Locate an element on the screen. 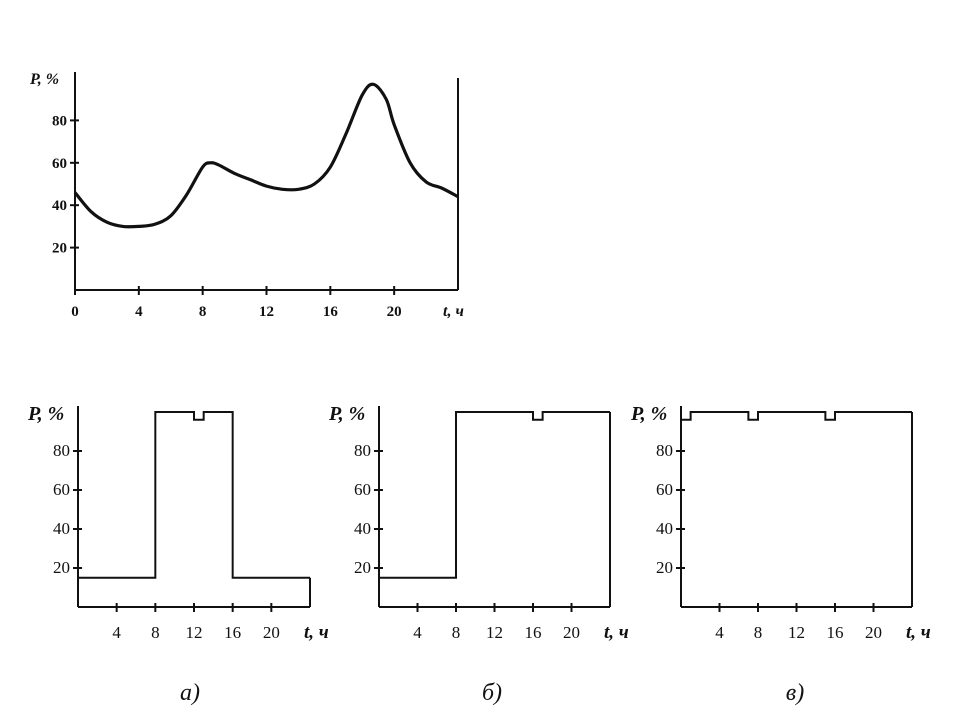 This screenshot has width=960, height=720. chart-c: 20 40 60 80 4 8 12 16 20 P, % t, ч в) is located at coordinates (780, 554).